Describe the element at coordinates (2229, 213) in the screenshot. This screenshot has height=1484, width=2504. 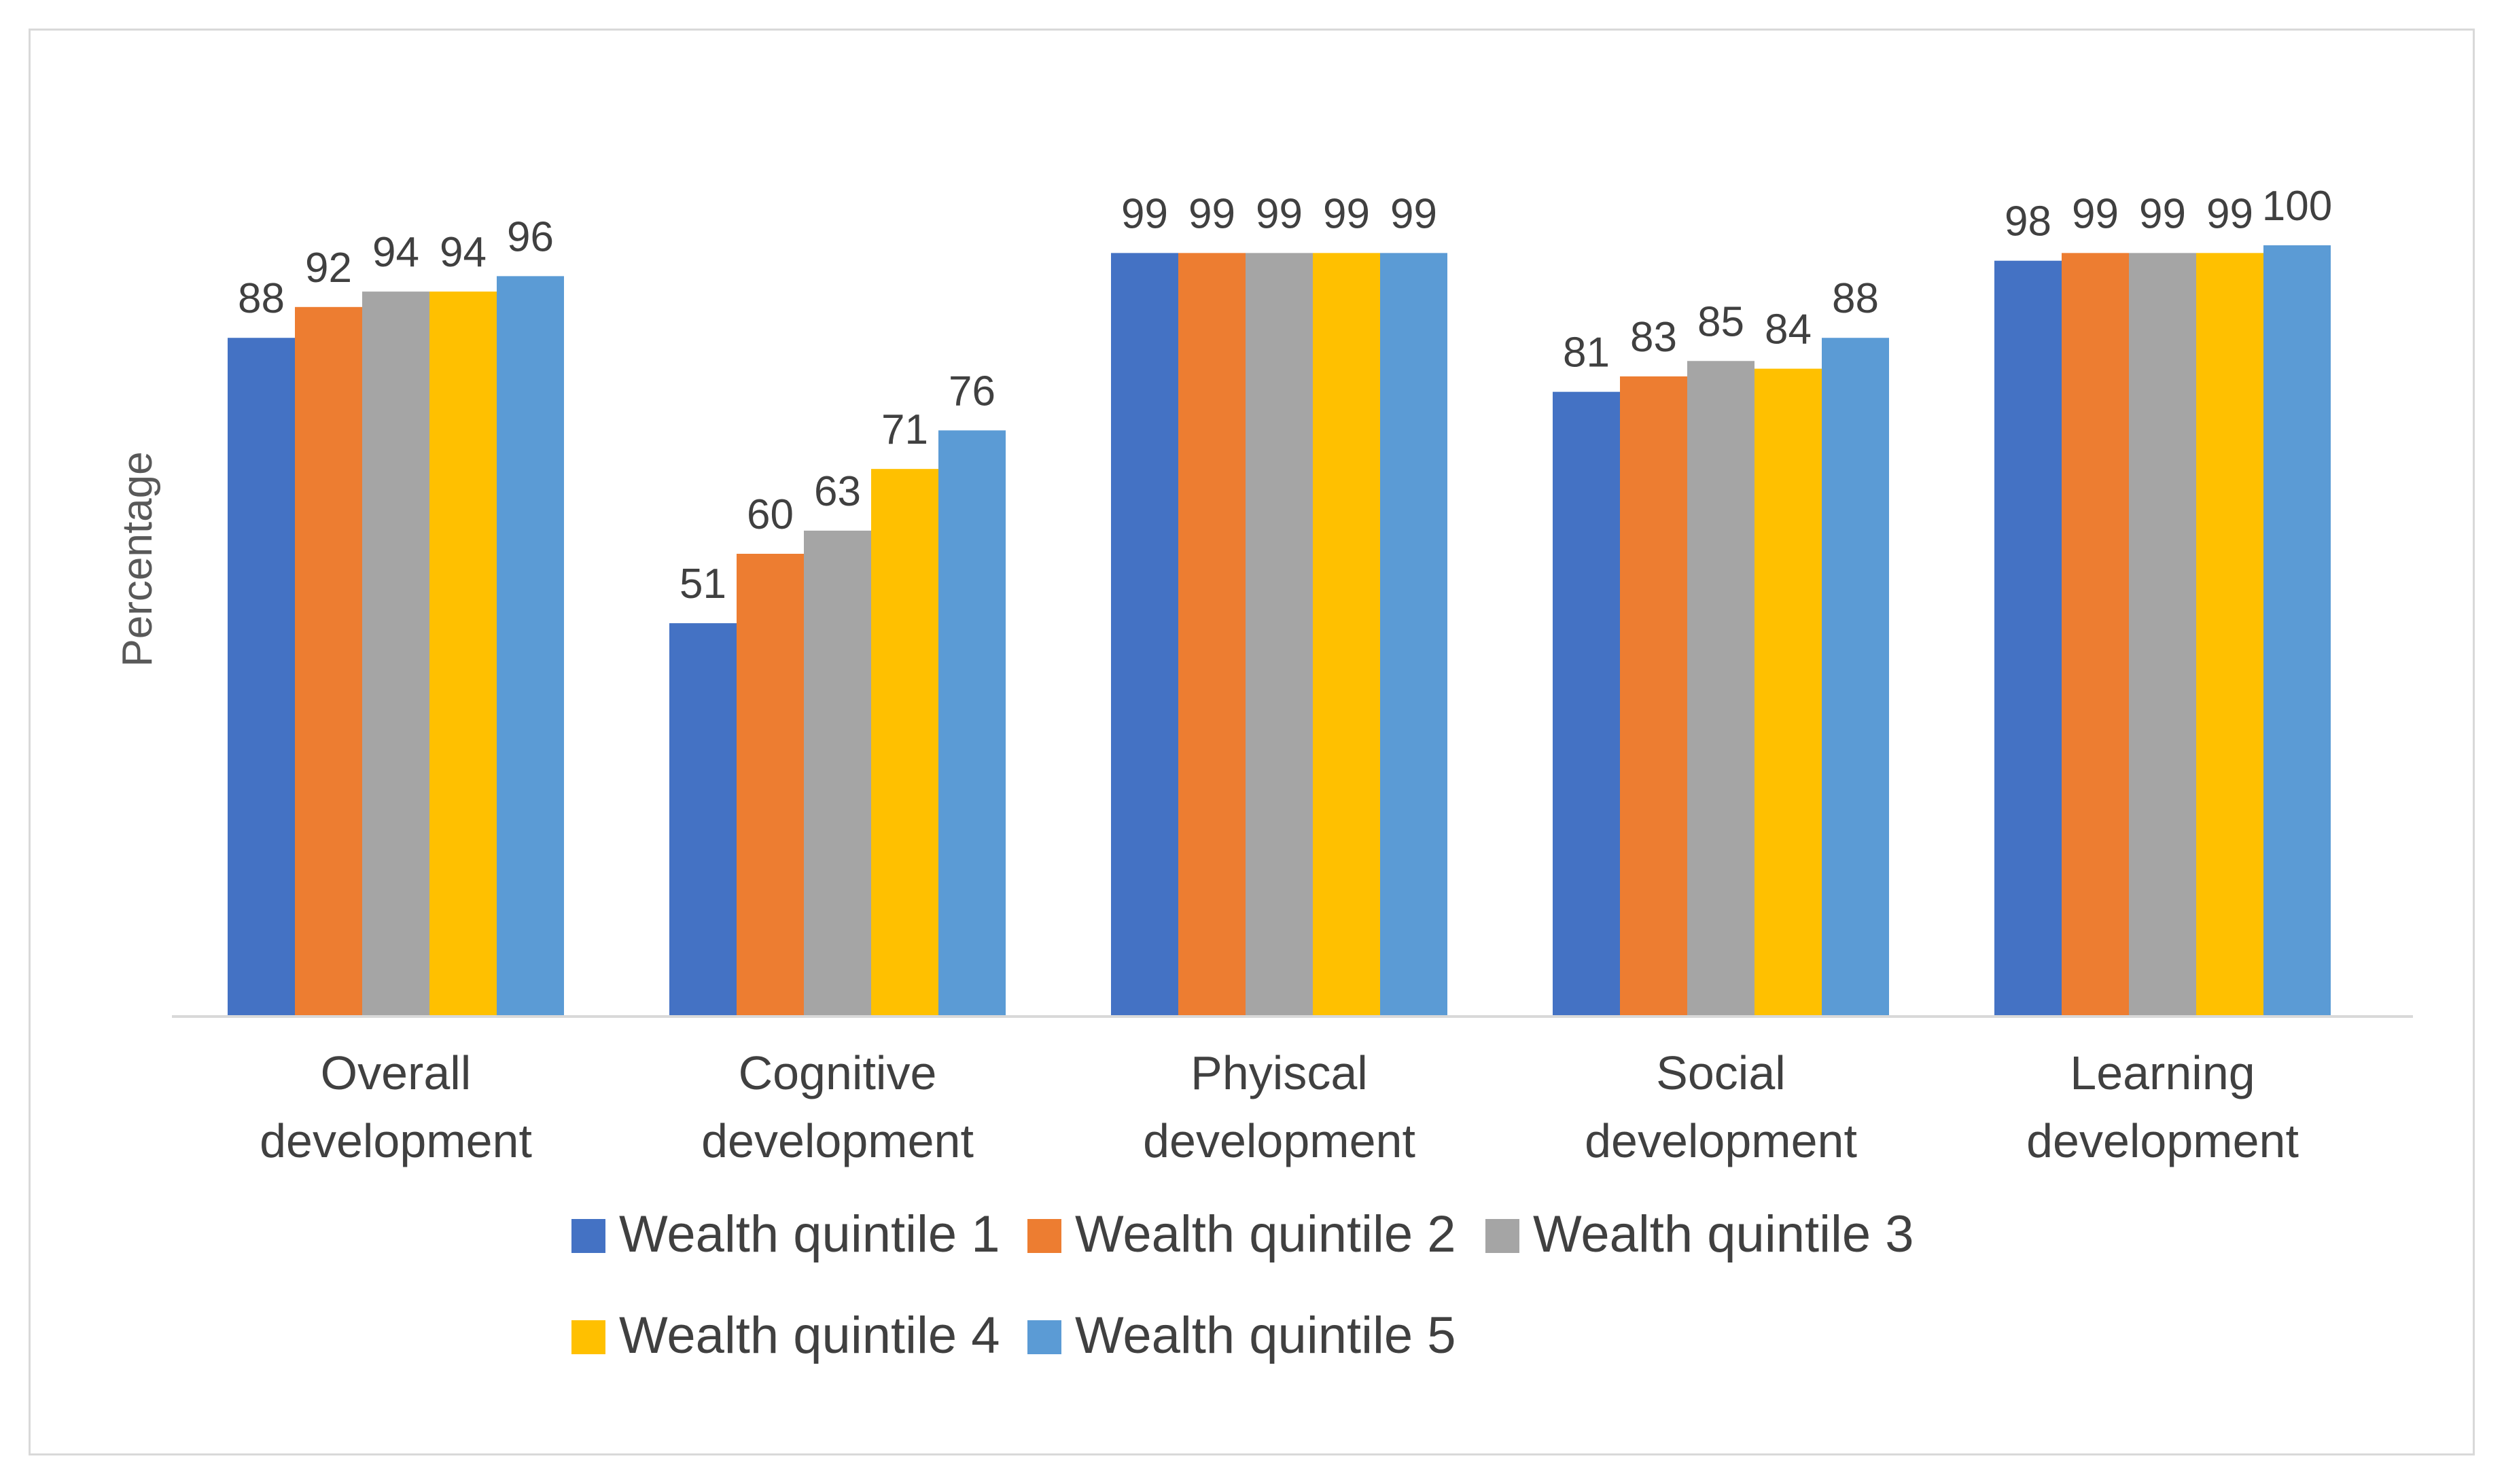
I see `data-label-5-series-4: 99` at that location.